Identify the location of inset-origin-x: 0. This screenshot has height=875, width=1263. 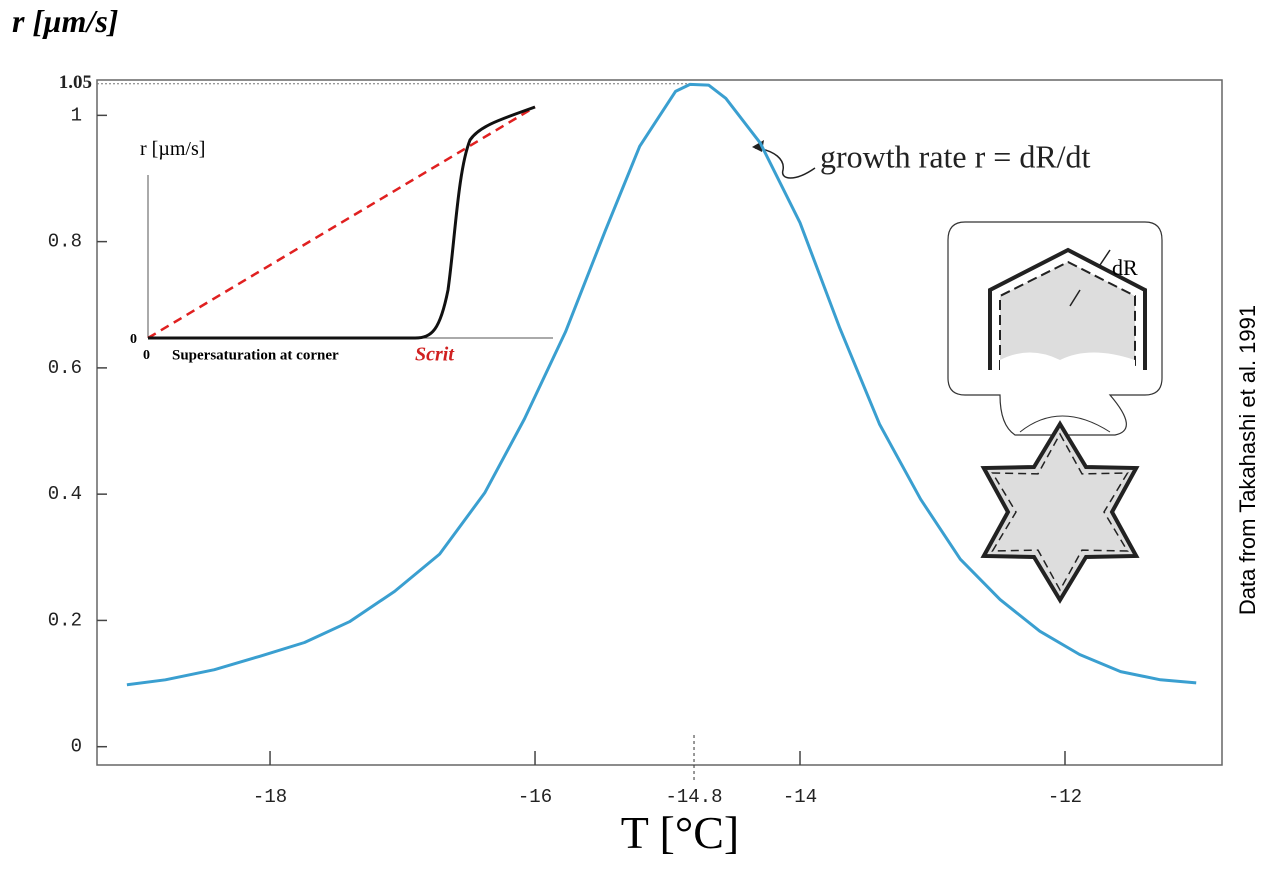
(146, 355).